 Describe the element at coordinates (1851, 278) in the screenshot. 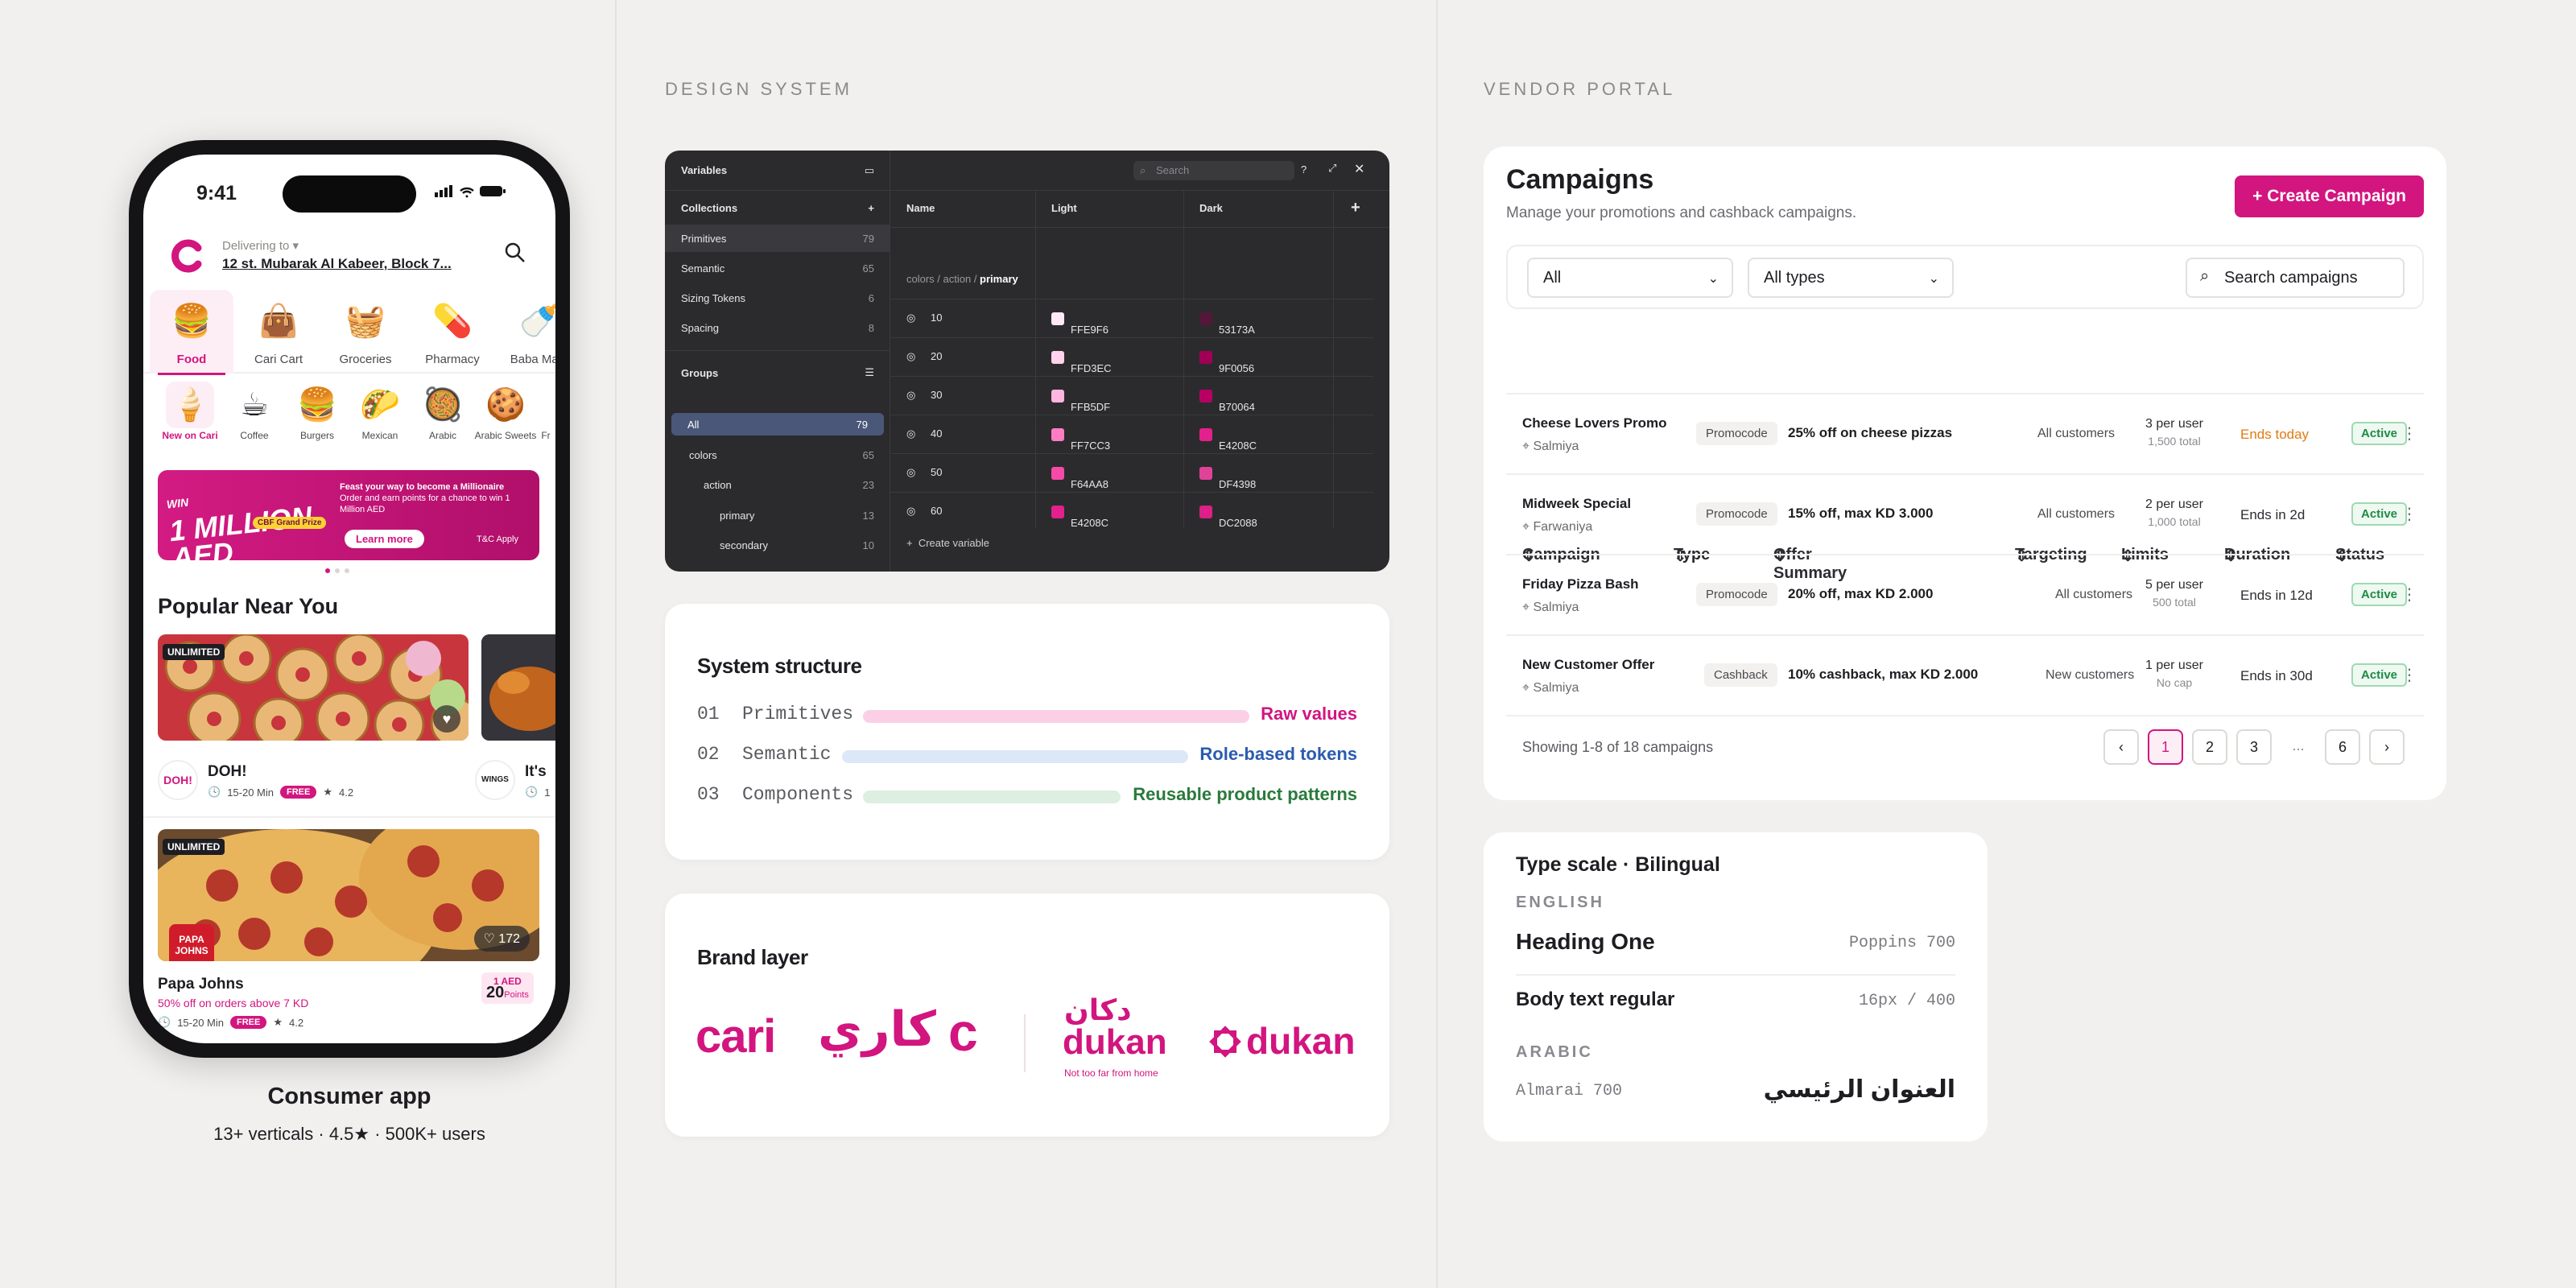

I see `type-filter: All types ⌄` at that location.